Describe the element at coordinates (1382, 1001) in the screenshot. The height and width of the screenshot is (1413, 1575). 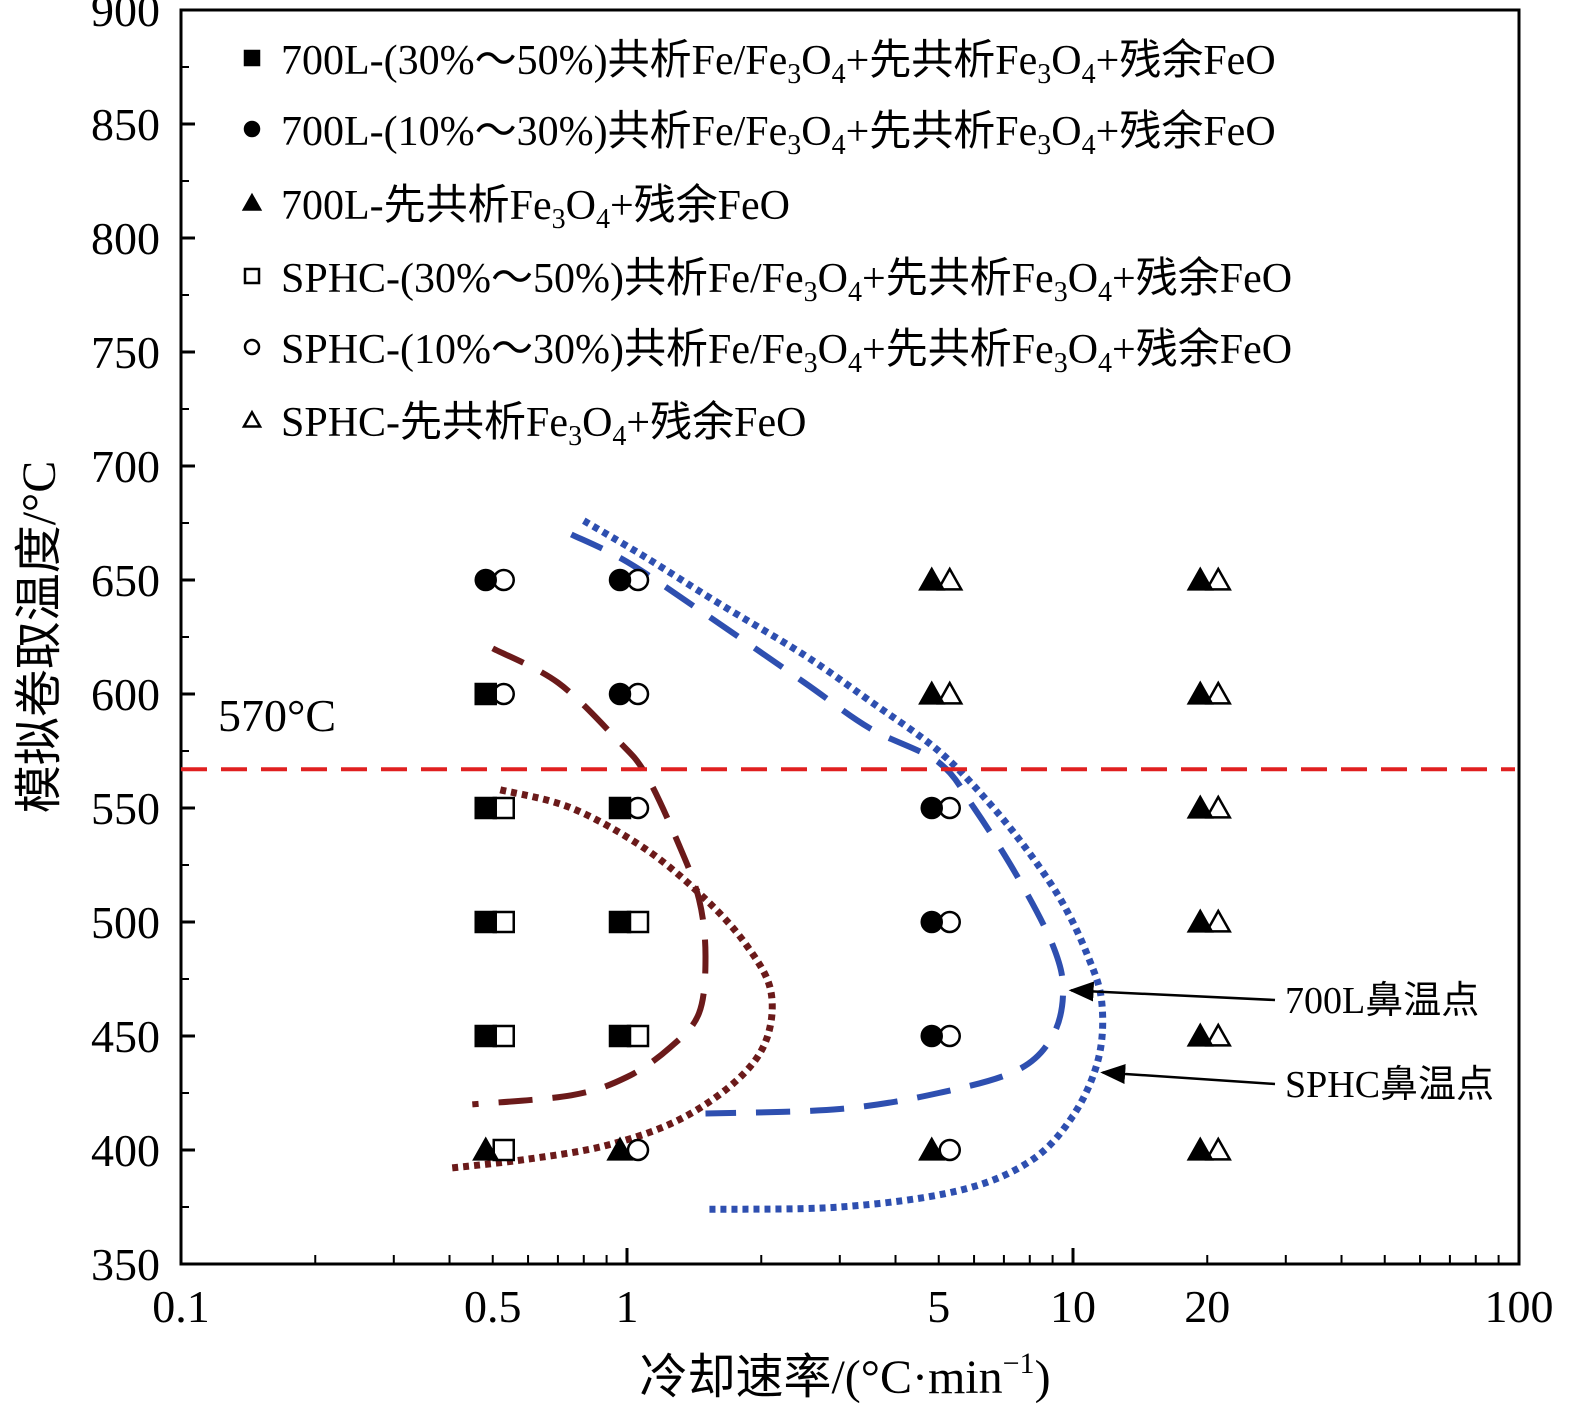
I see `annotation-label: 700L鼻温点` at that location.